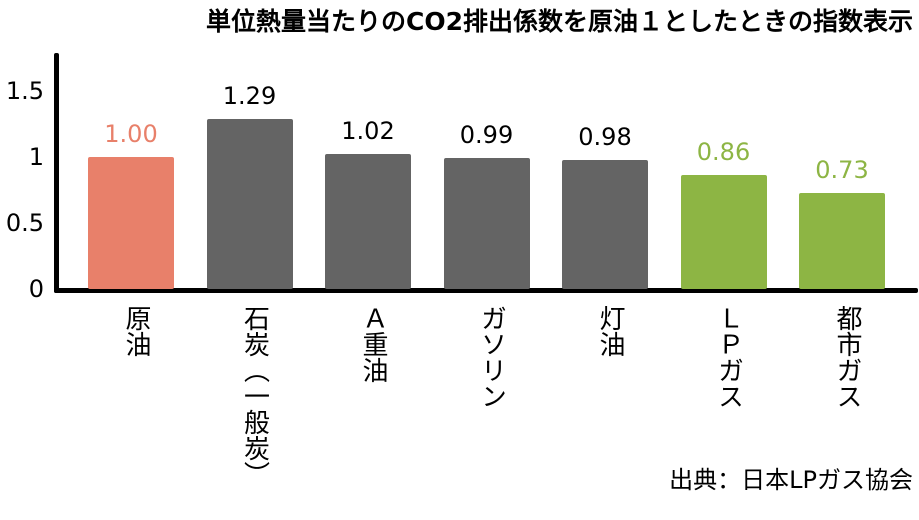  What do you see at coordinates (24, 91) in the screenshot?
I see `y-tick-label: 1.5` at bounding box center [24, 91].